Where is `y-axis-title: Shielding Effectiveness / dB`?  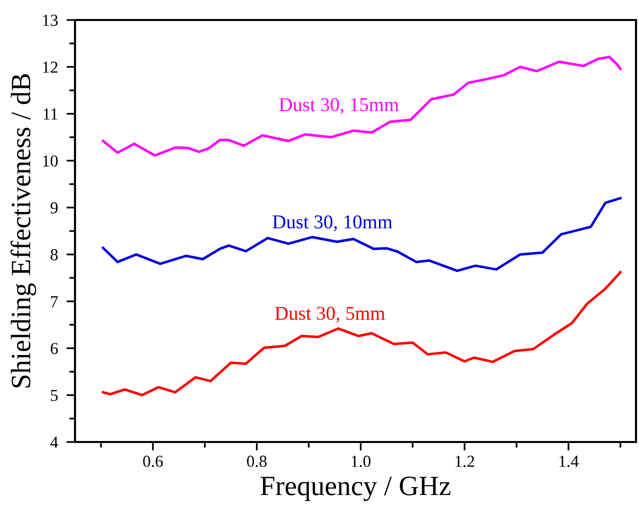
y-axis-title: Shielding Effectiveness / dB is located at coordinates (23, 231).